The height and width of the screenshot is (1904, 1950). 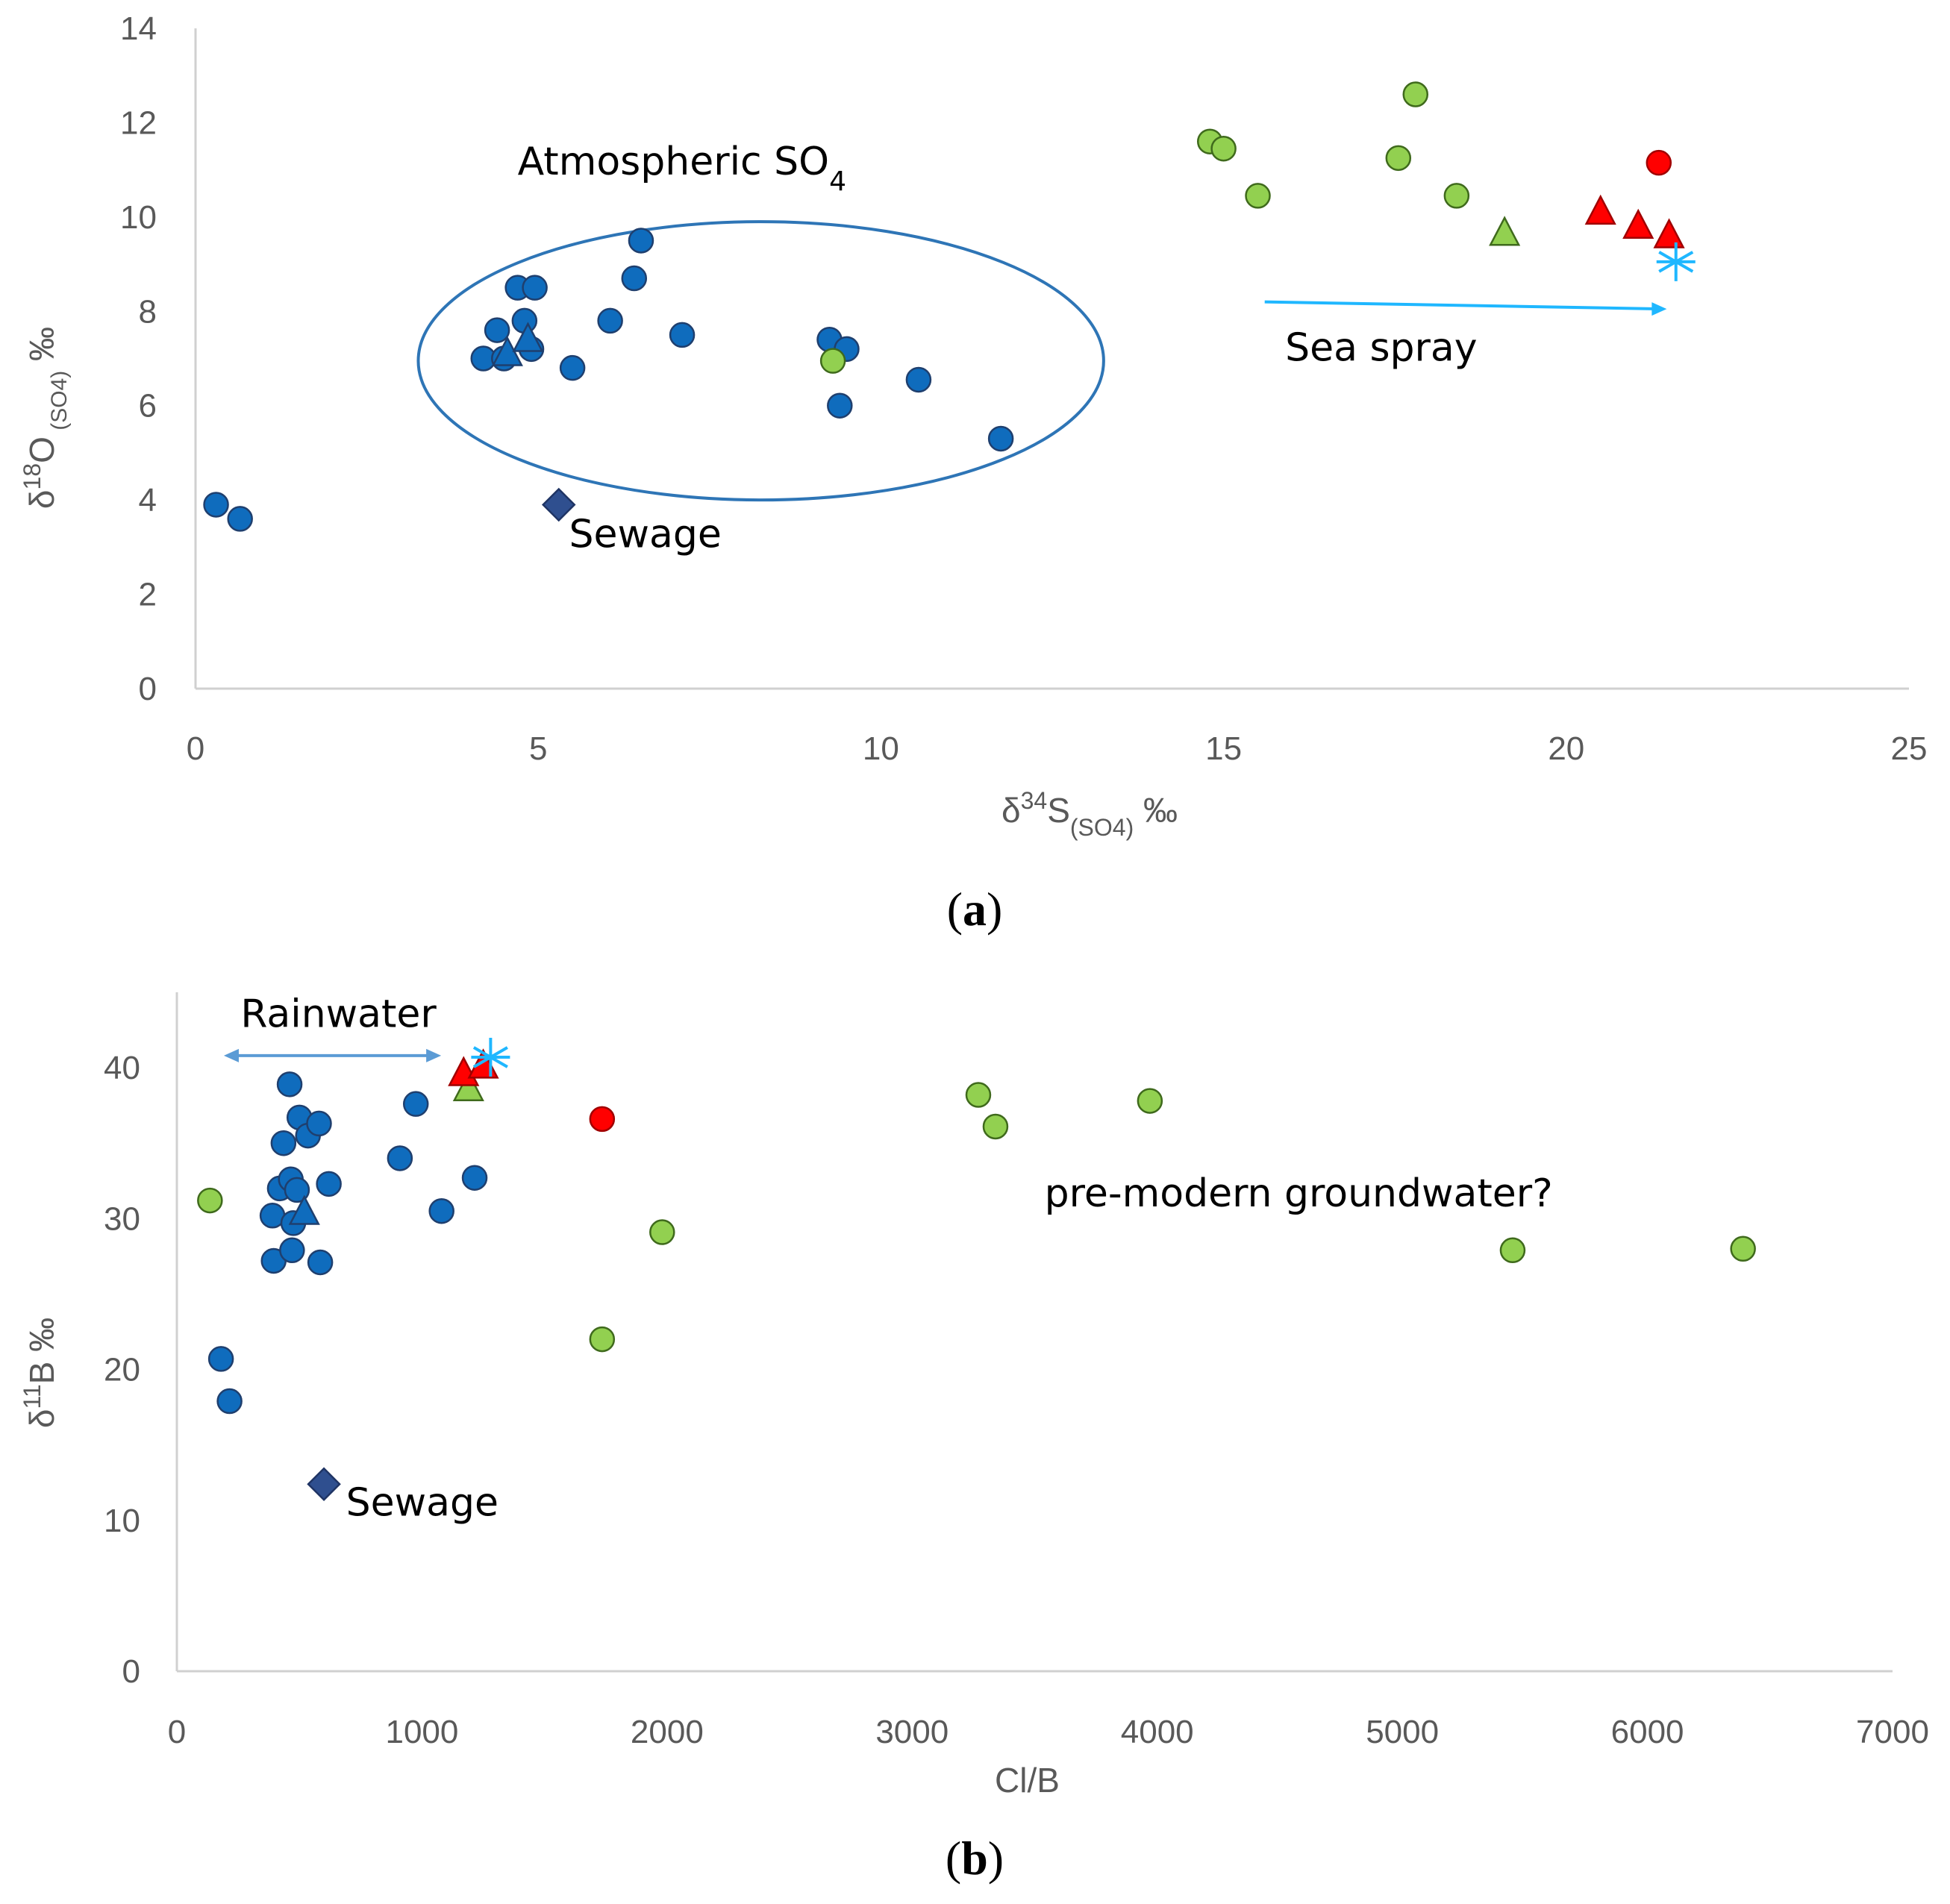 I want to click on panel-a-green-triangle-marker, so click(x=1505, y=231).